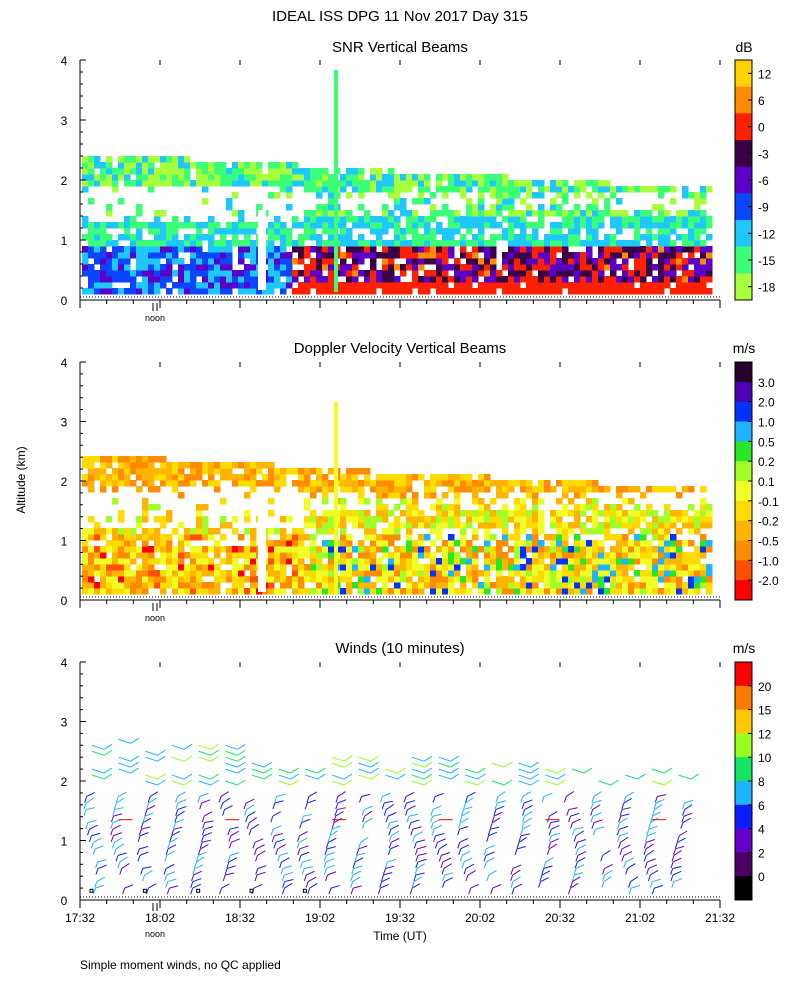 This screenshot has width=800, height=1000. What do you see at coordinates (761, 877) in the screenshot?
I see `colorbar-label: 0` at bounding box center [761, 877].